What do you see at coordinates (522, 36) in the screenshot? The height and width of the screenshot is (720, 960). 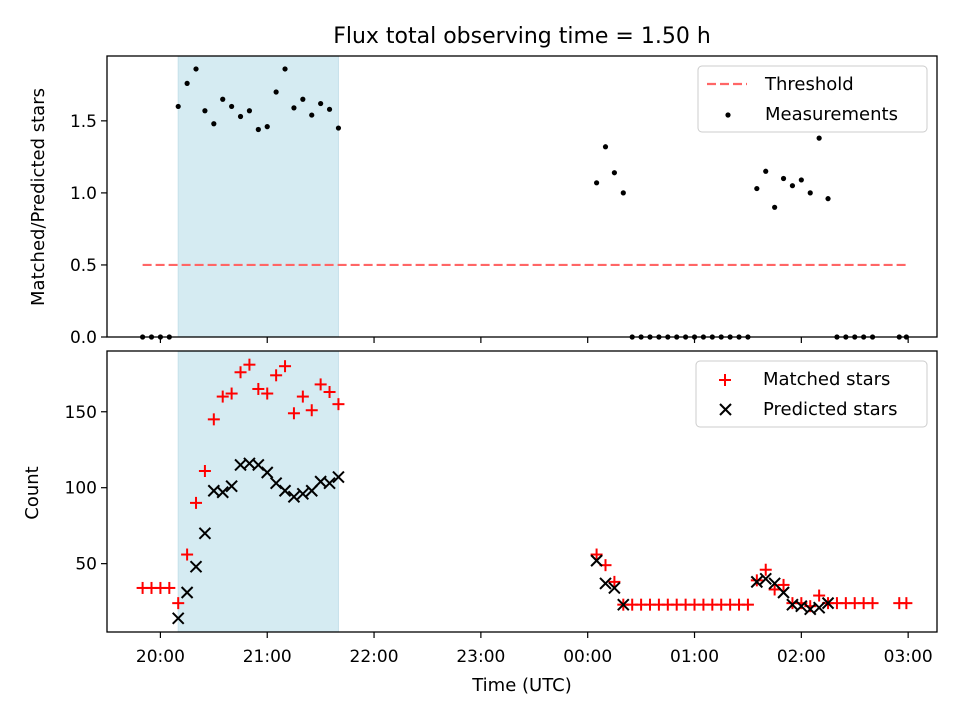 I see `chart-title: Flux total observing time = 1.50 h` at bounding box center [522, 36].